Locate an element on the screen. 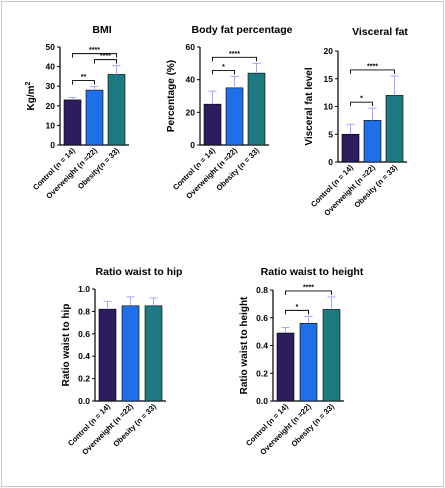 This screenshot has width=445, height=488. chart-title: BMI is located at coordinates (101, 30).